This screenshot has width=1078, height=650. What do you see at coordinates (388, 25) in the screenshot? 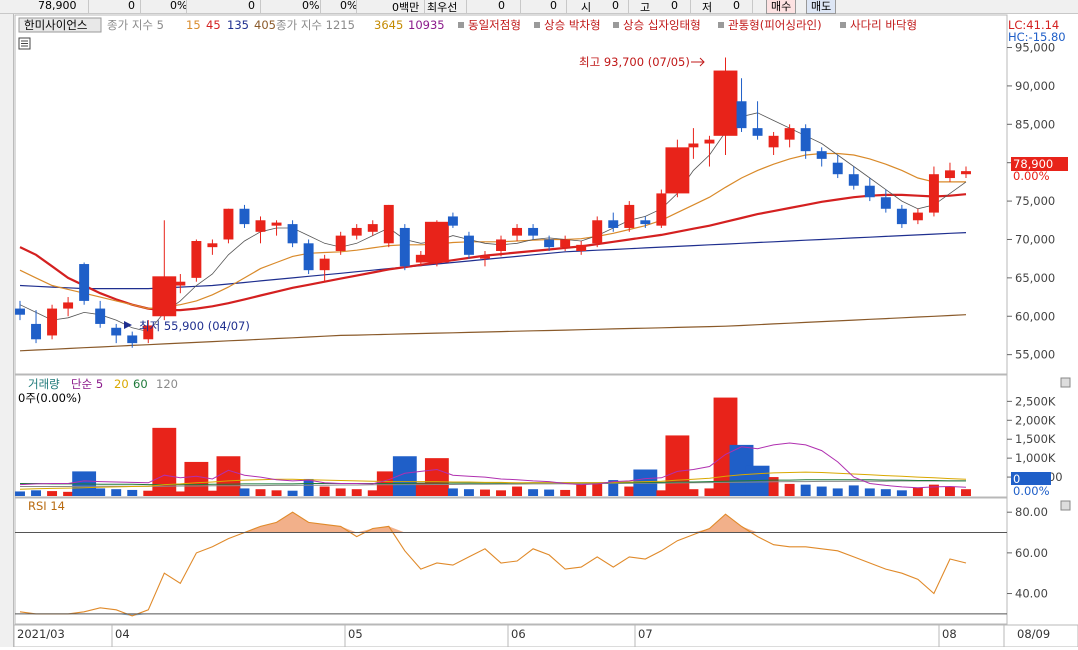
I see `ma3645-legend: 3645` at bounding box center [388, 25].